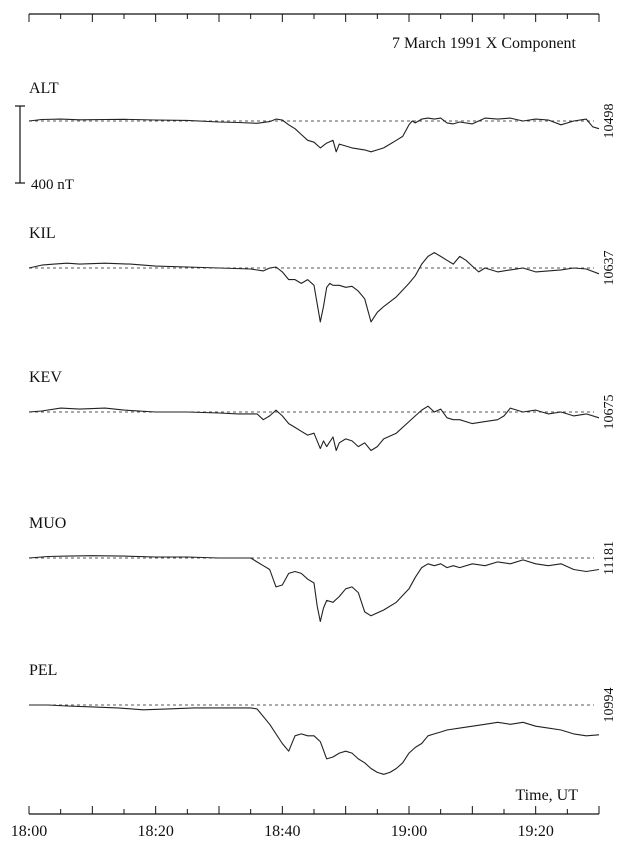 This screenshot has height=841, width=619. I want to click on series-kil: KIL 10637, so click(322, 274).